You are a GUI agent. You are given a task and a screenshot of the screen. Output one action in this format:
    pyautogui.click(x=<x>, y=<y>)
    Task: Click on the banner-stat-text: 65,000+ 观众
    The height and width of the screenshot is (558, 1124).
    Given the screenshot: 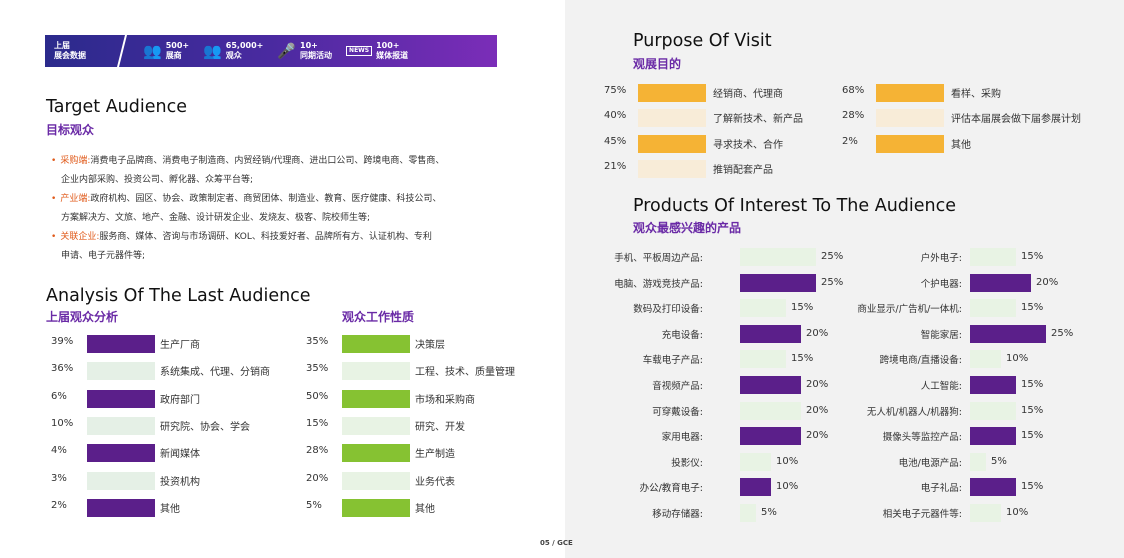 What is the action you would take?
    pyautogui.click(x=244, y=50)
    